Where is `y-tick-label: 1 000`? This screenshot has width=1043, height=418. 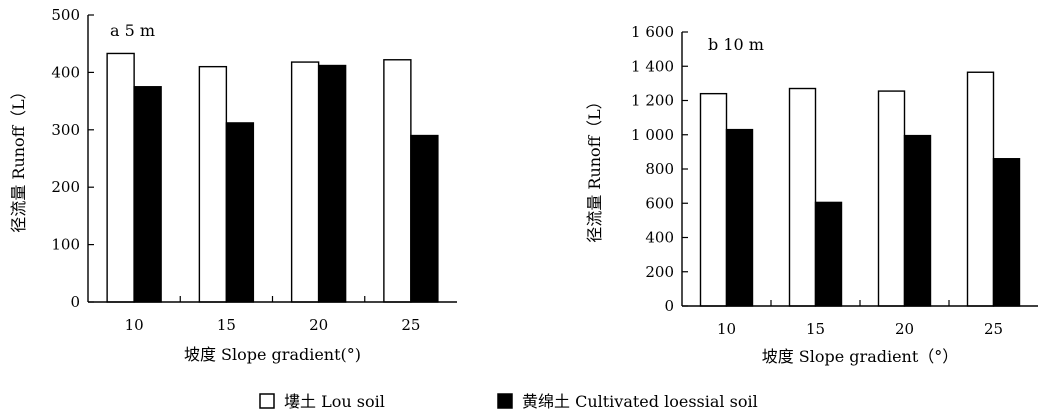 y-tick-label: 1 000 is located at coordinates (652, 135).